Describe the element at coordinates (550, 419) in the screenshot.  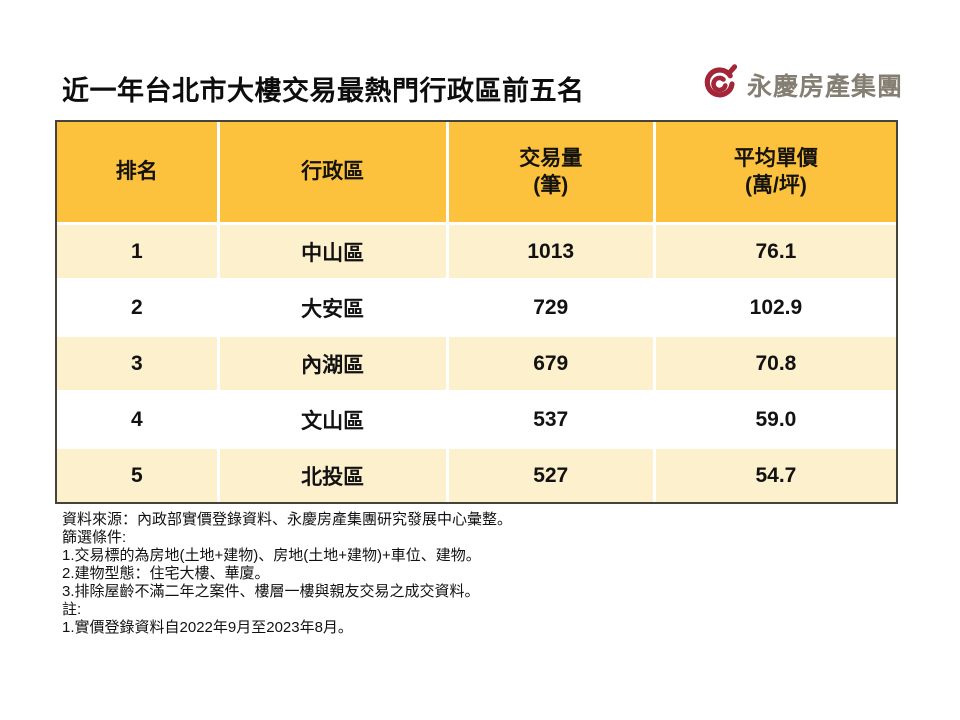
I see `volume-cell: 537` at that location.